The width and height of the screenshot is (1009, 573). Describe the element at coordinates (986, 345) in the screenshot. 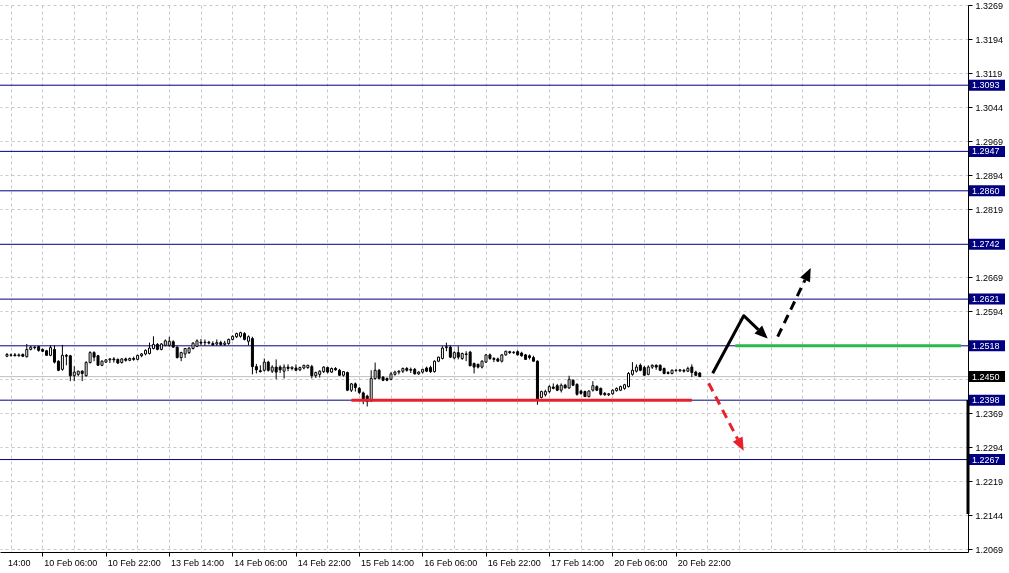

I see `ref-line-label: 1.2518` at that location.